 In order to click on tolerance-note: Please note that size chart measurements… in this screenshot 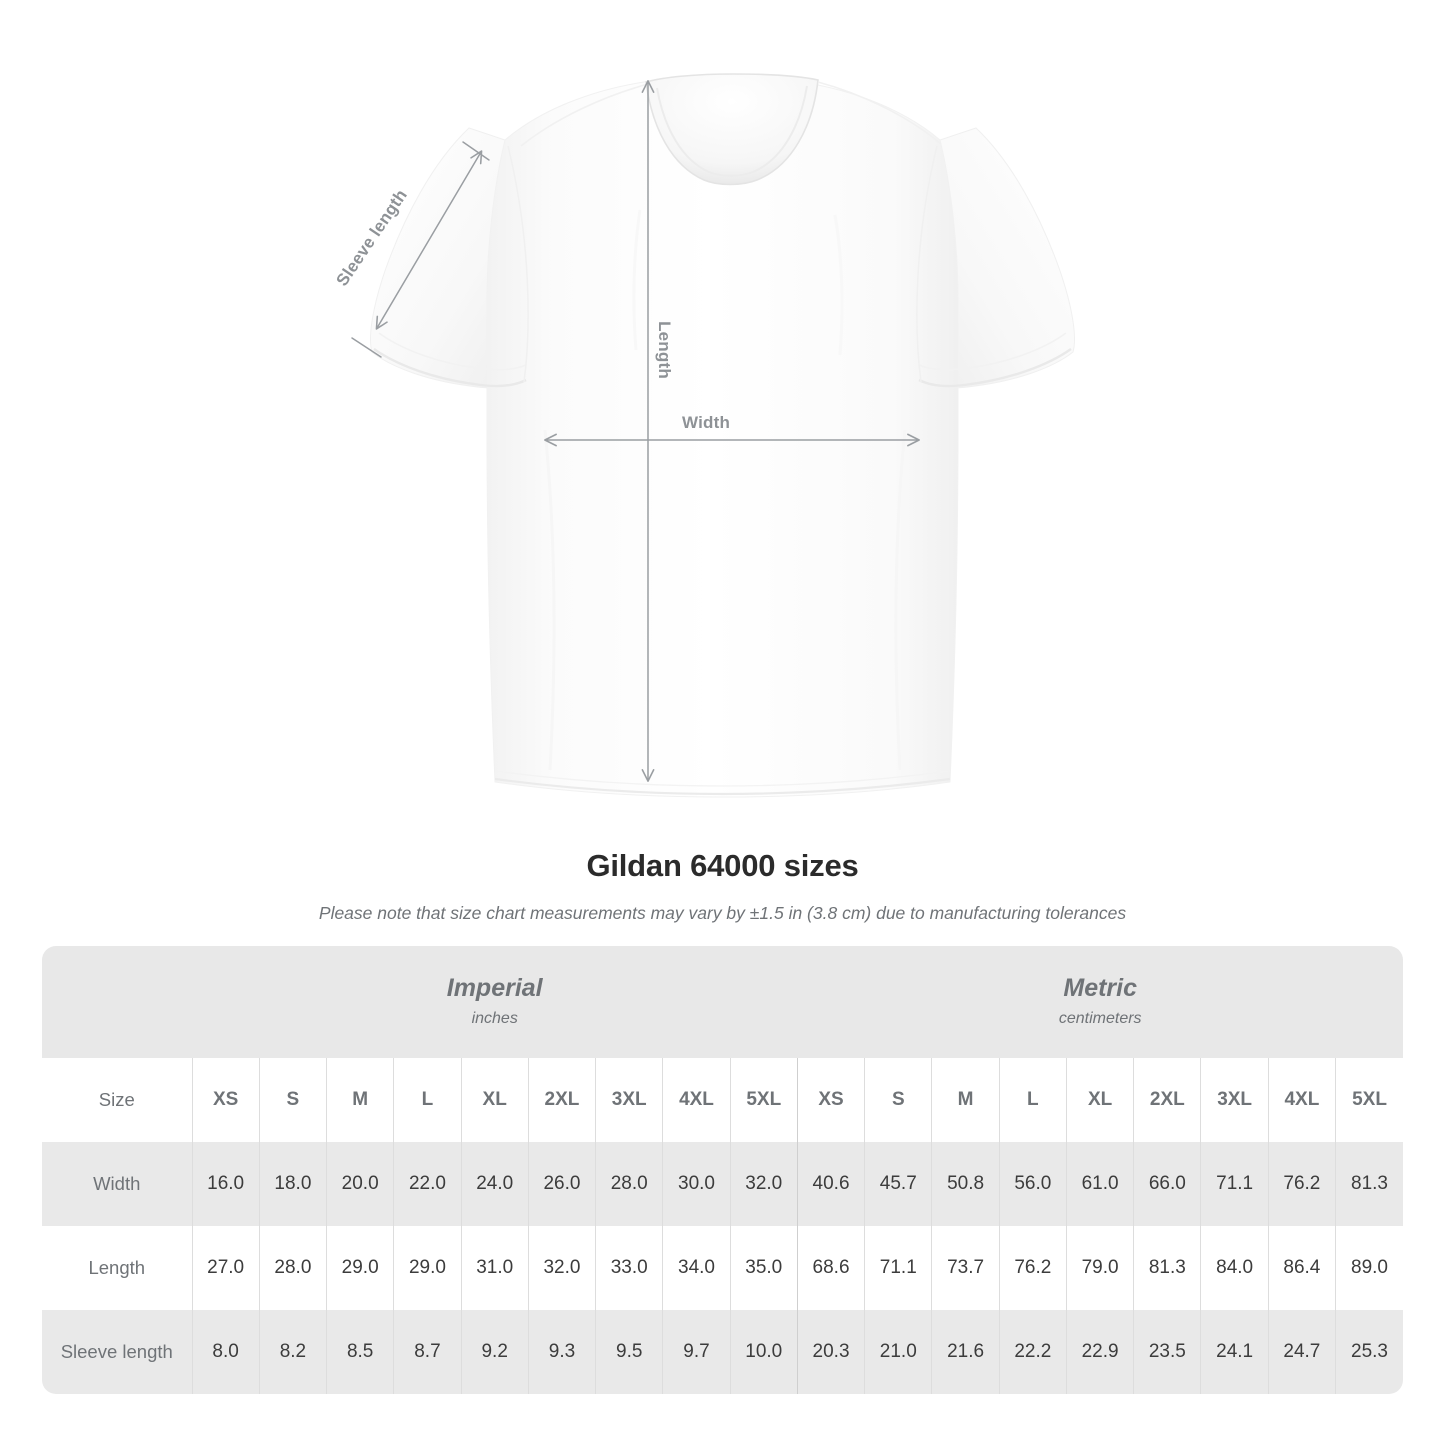, I will do `click(722, 913)`.